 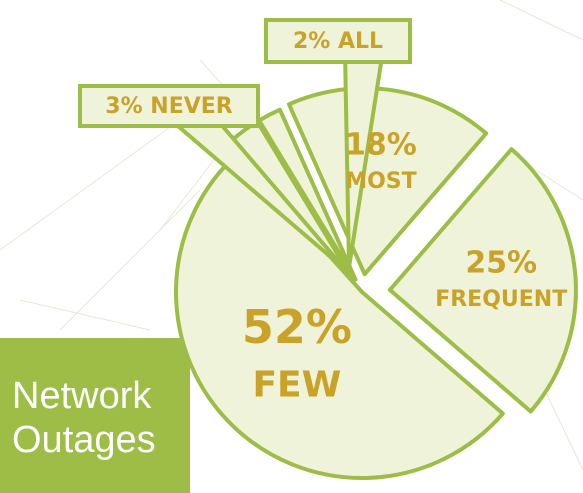 What do you see at coordinates (380, 181) in the screenshot?
I see `category-label: MOST` at bounding box center [380, 181].